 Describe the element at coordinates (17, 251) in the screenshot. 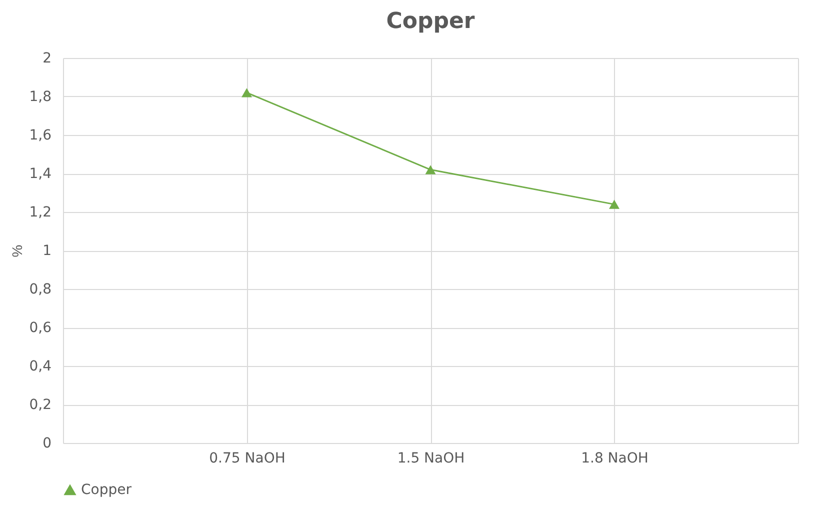

I see `y-axis-title: %` at that location.